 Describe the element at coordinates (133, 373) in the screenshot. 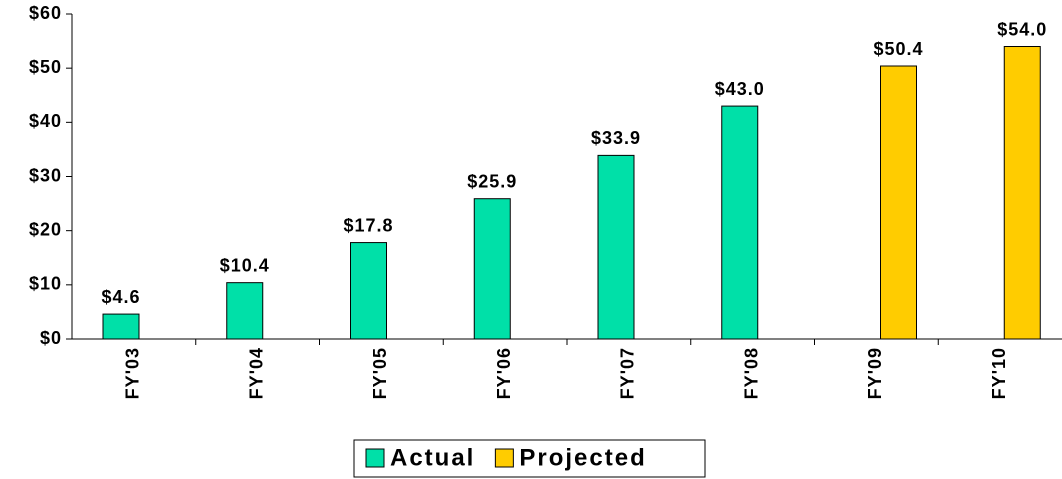

I see `x-tick-label: FY'03` at that location.